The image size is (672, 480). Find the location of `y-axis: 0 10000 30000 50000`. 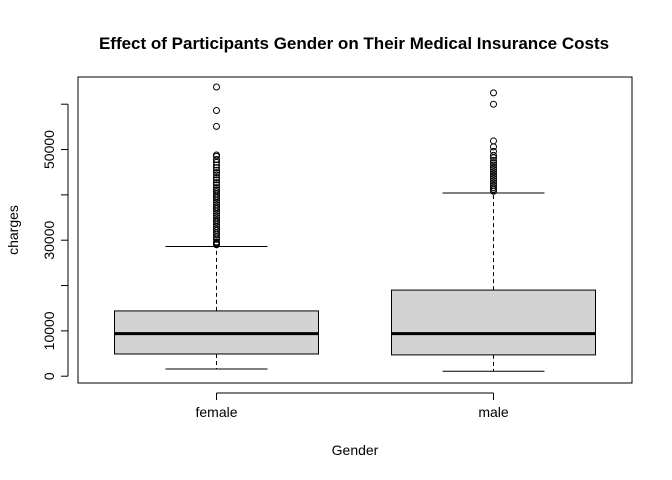

y-axis: 0 10000 30000 50000 is located at coordinates (55, 241).